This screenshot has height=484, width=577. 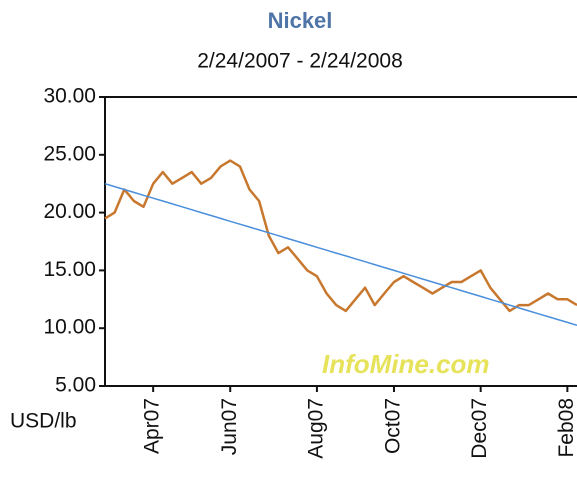 What do you see at coordinates (479, 428) in the screenshot?
I see `x-tick-label: Dec07` at bounding box center [479, 428].